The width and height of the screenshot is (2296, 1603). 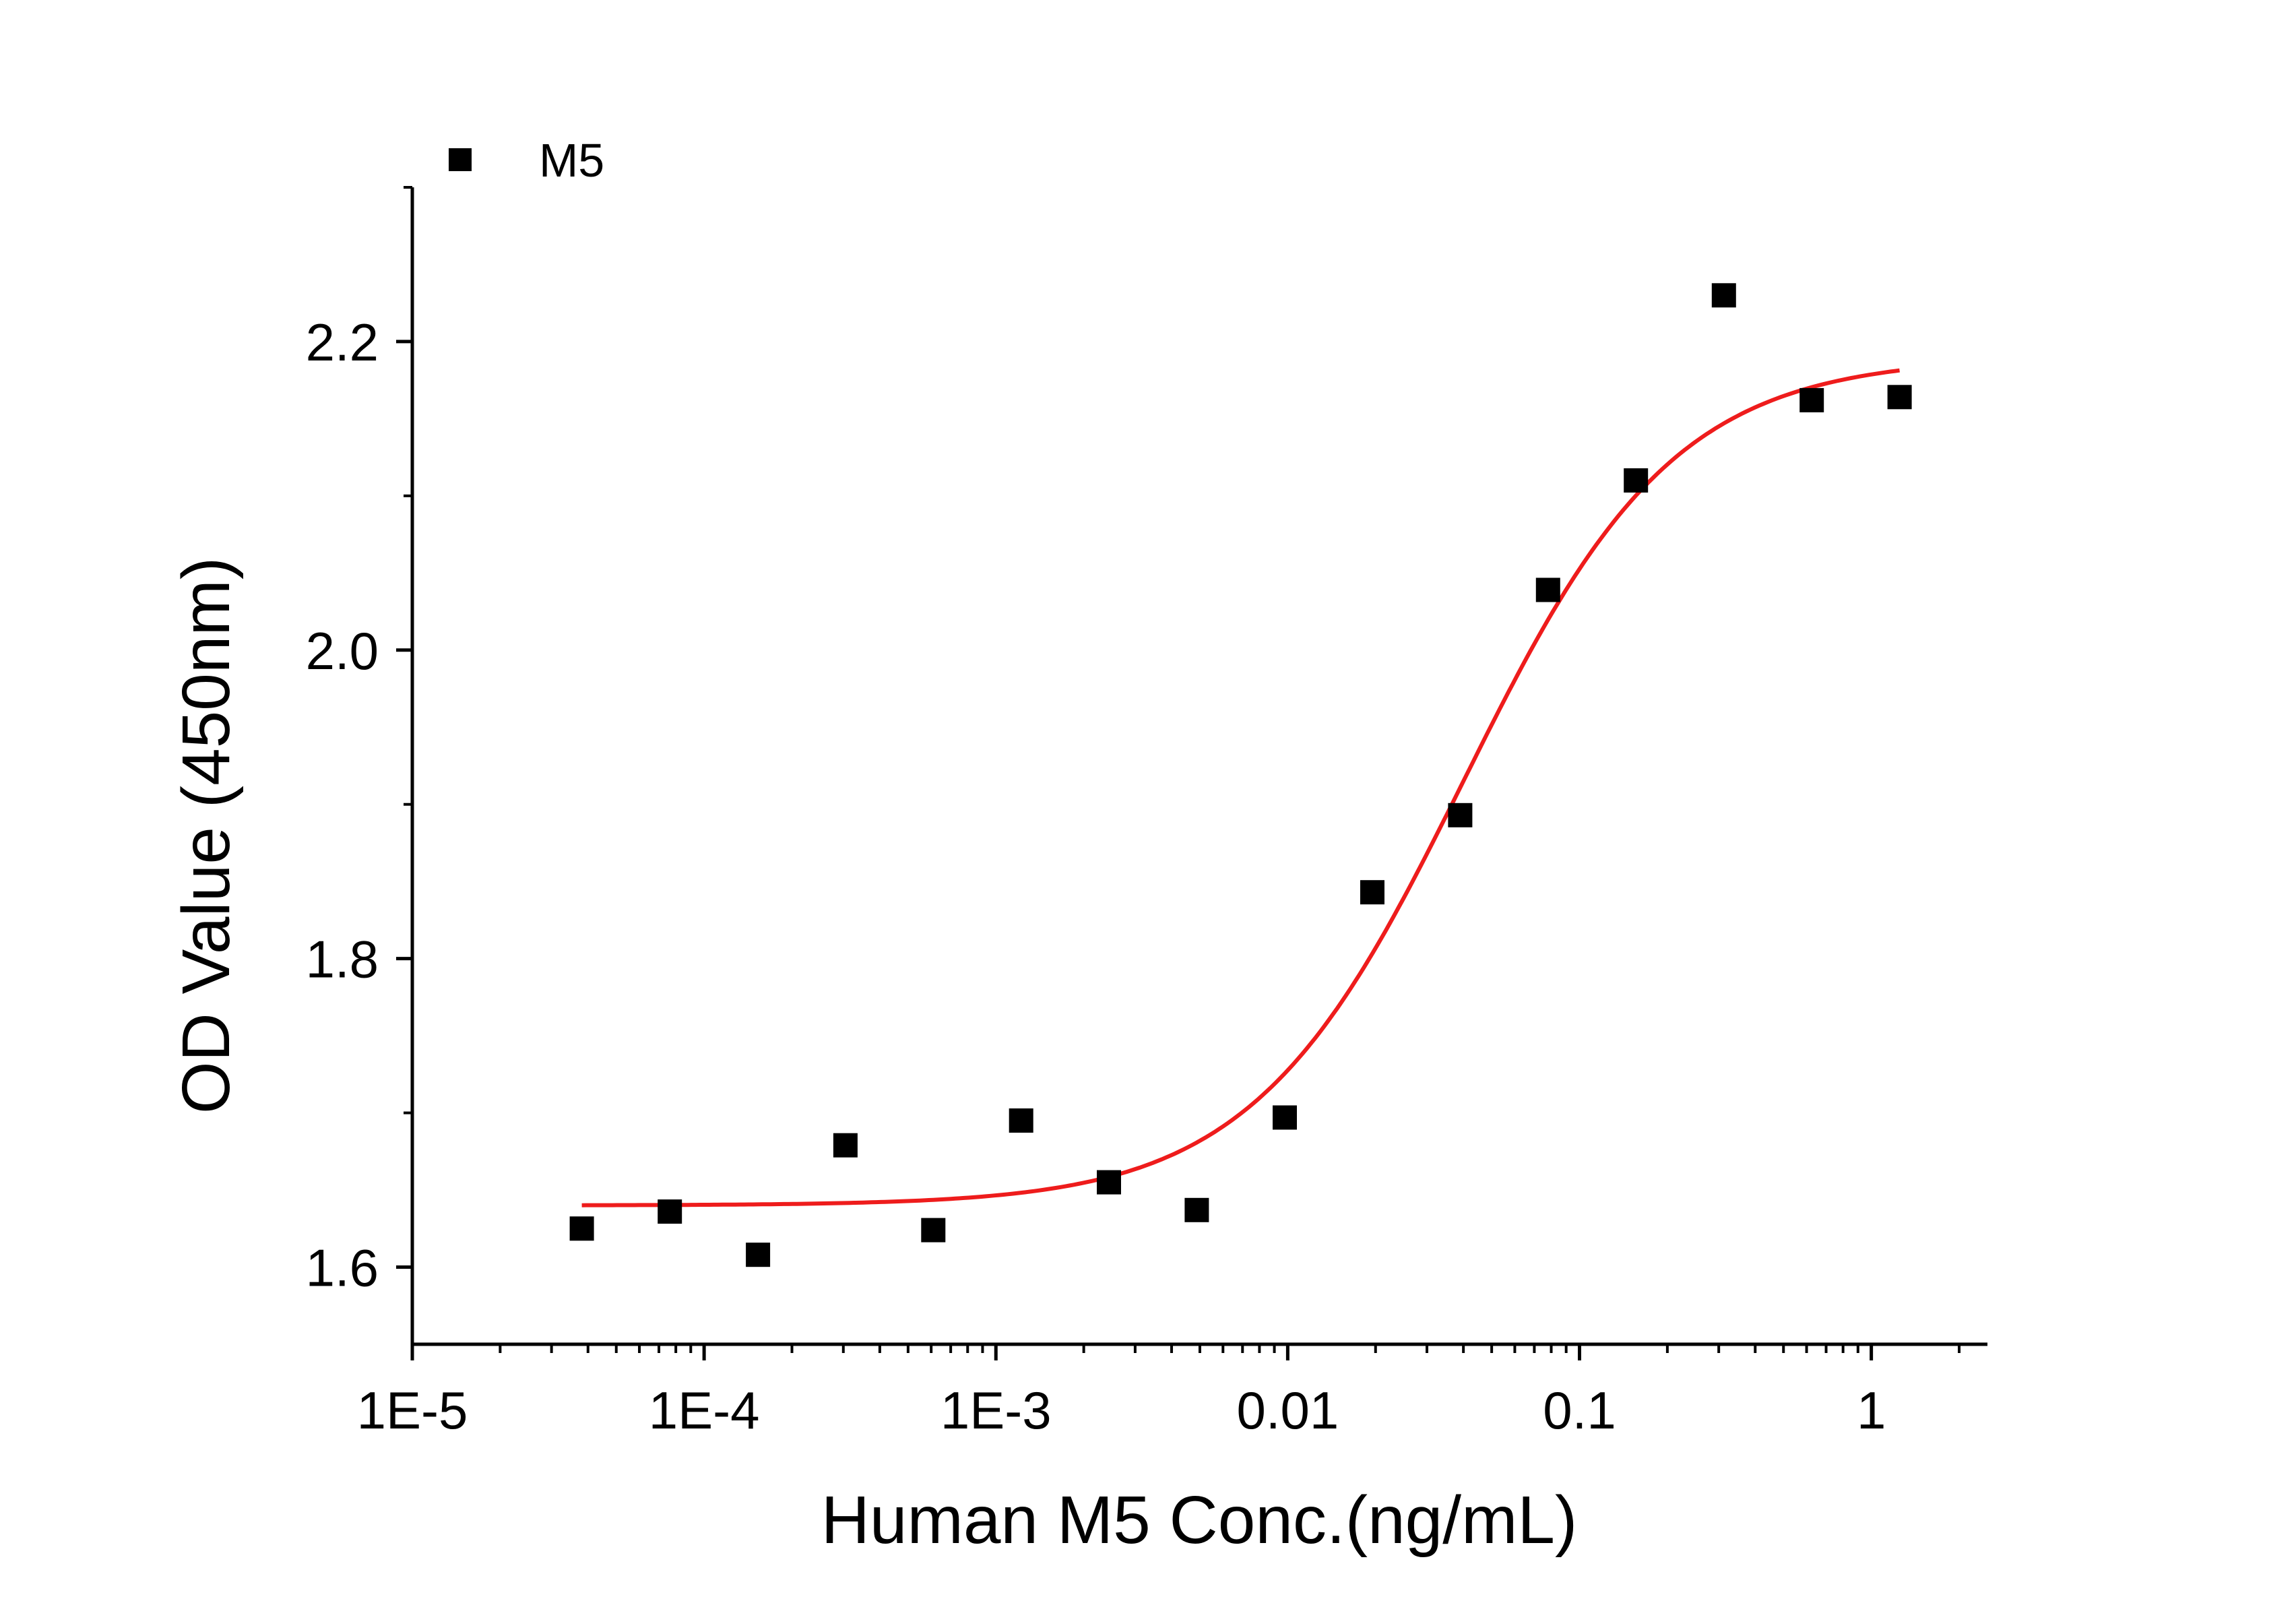 What do you see at coordinates (342, 959) in the screenshot?
I see `y-tick-label: 1.8` at bounding box center [342, 959].